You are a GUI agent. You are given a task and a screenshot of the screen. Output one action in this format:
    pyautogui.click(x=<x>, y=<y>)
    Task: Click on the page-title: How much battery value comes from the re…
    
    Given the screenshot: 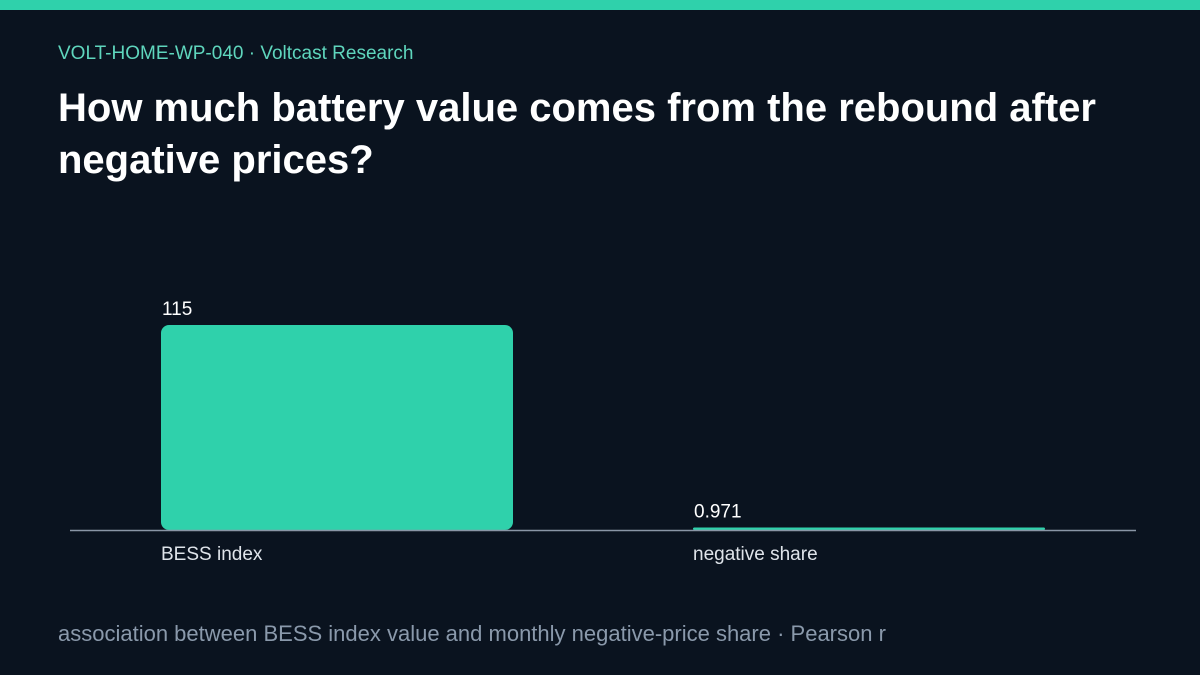 What is the action you would take?
    pyautogui.click(x=577, y=134)
    